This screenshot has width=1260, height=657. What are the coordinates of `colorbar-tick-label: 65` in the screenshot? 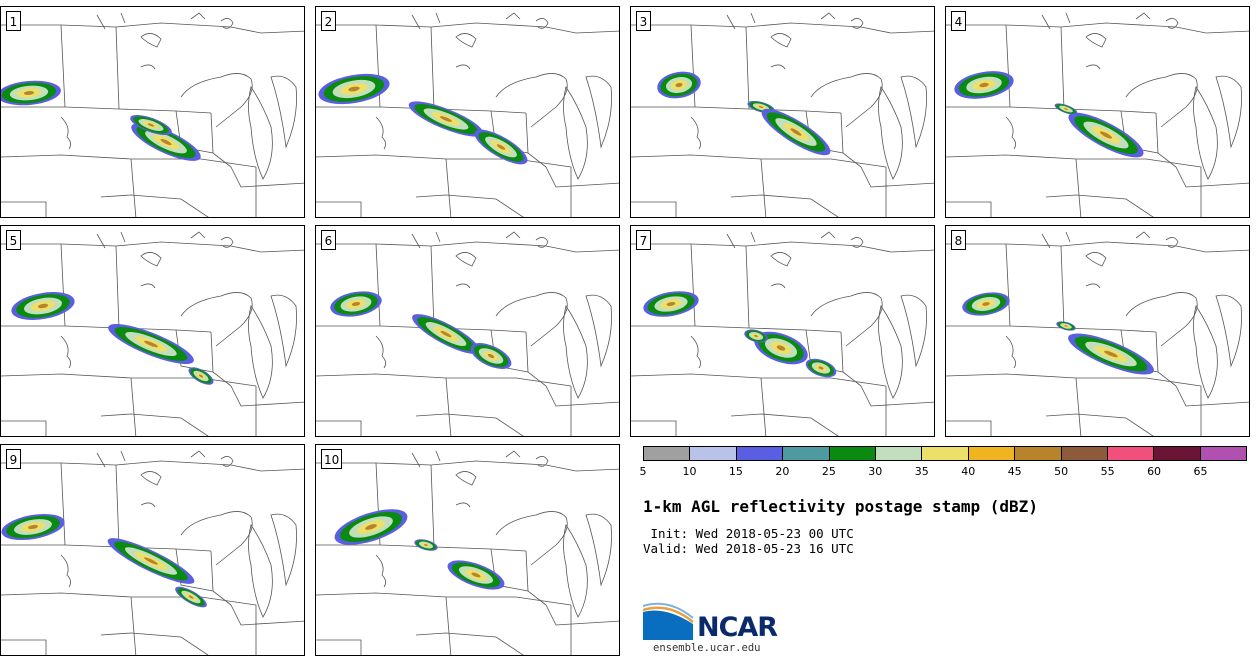 It's located at (1200, 471).